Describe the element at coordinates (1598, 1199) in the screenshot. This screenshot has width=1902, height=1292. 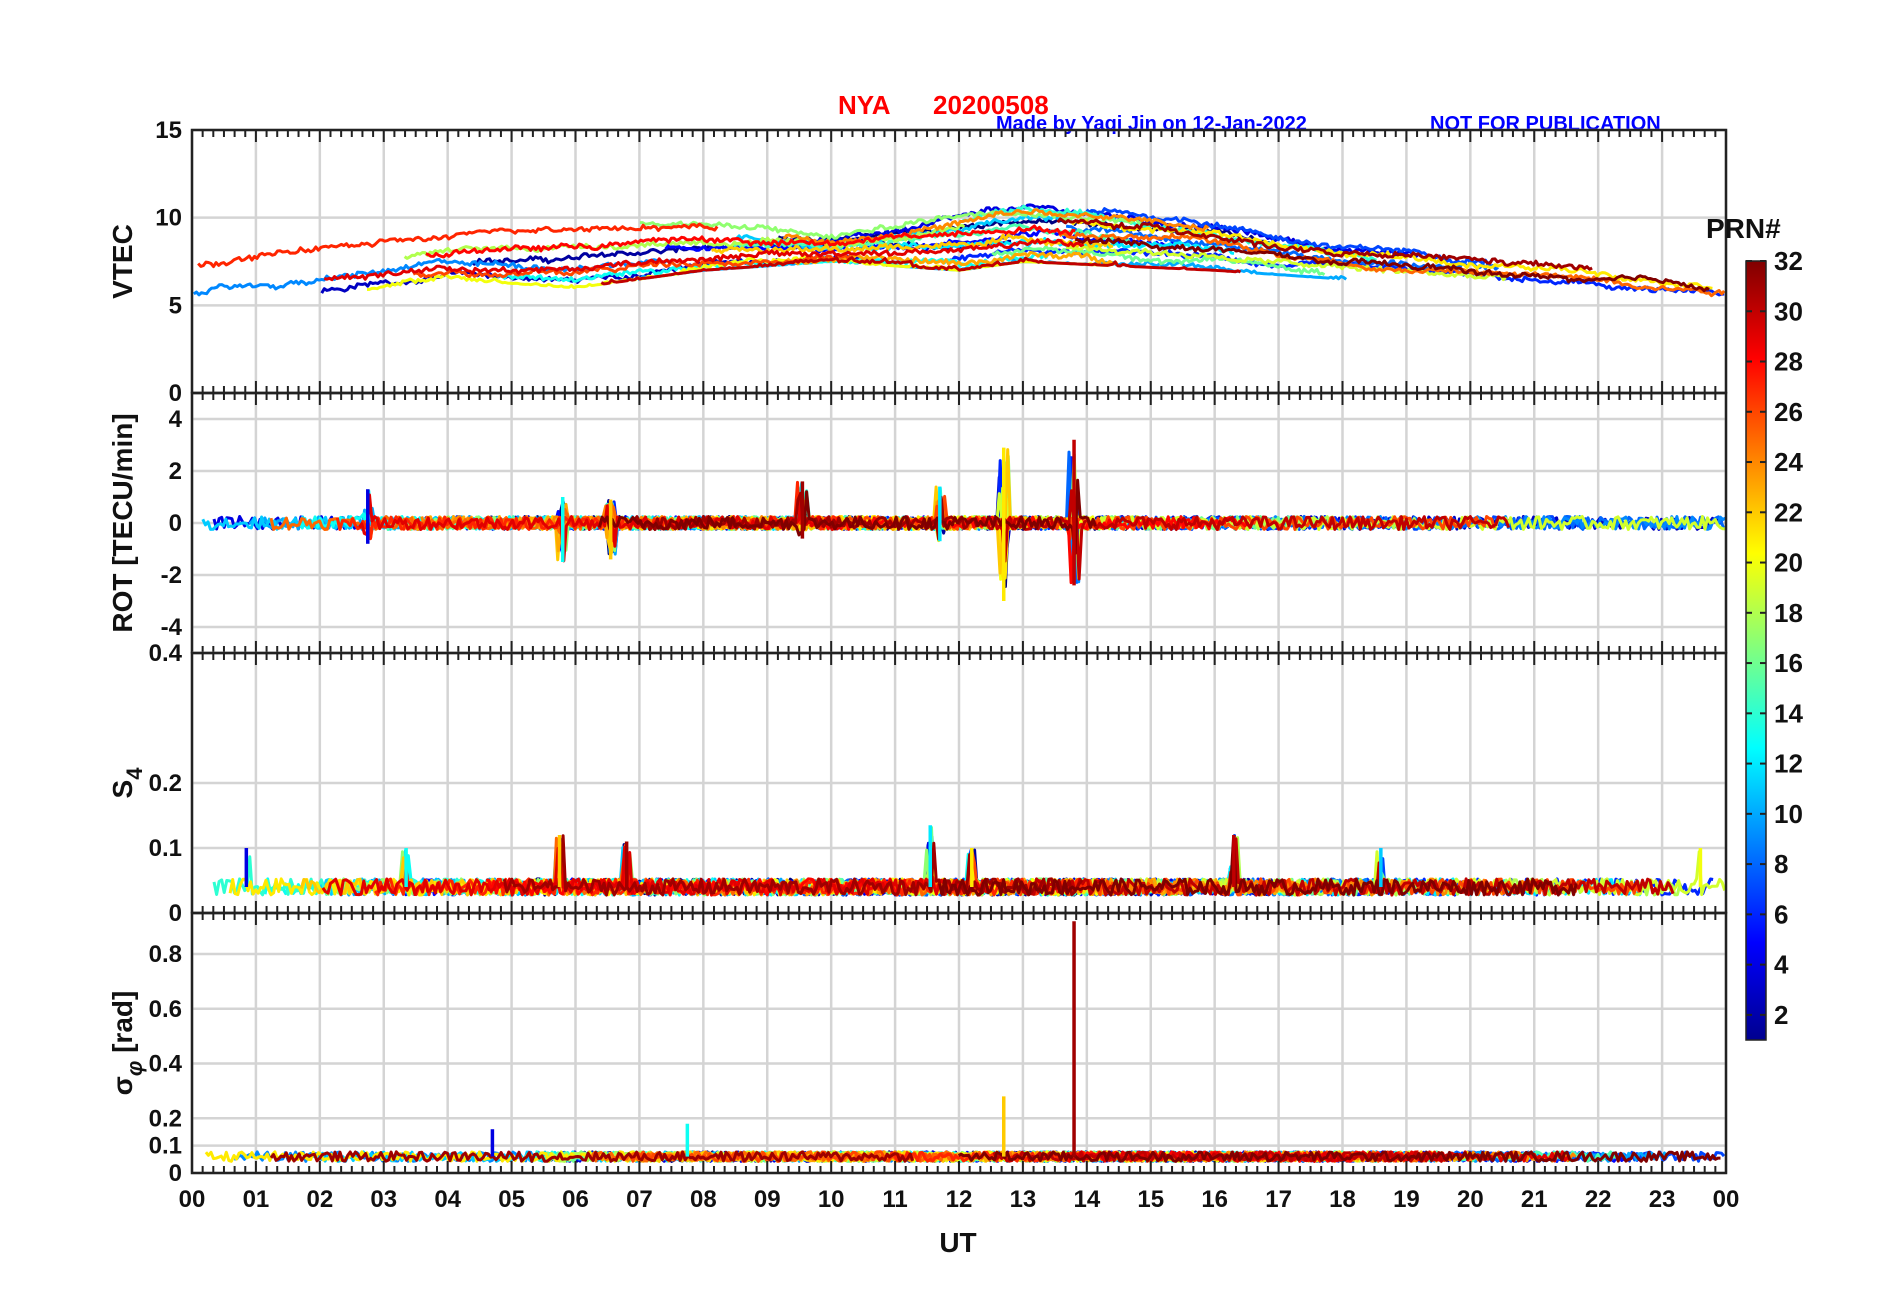
I see `x-tick-label: 22` at that location.